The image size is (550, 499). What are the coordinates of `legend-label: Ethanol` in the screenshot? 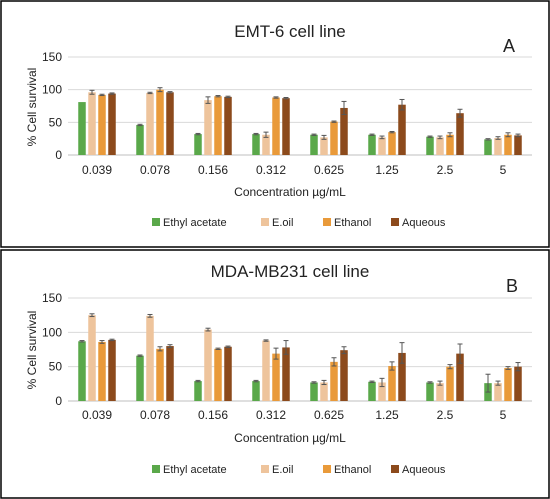 It's located at (352, 470).